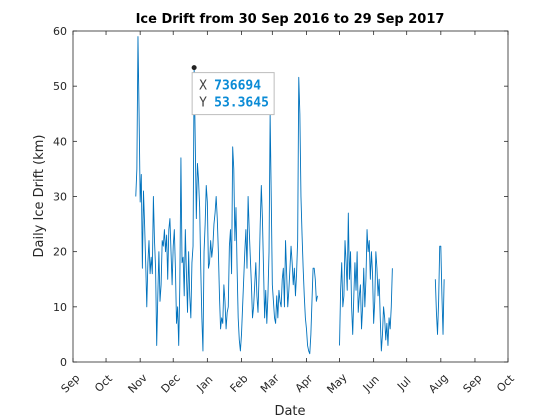 The image size is (560, 420). I want to click on data-tip-x-label: X, so click(203, 86).